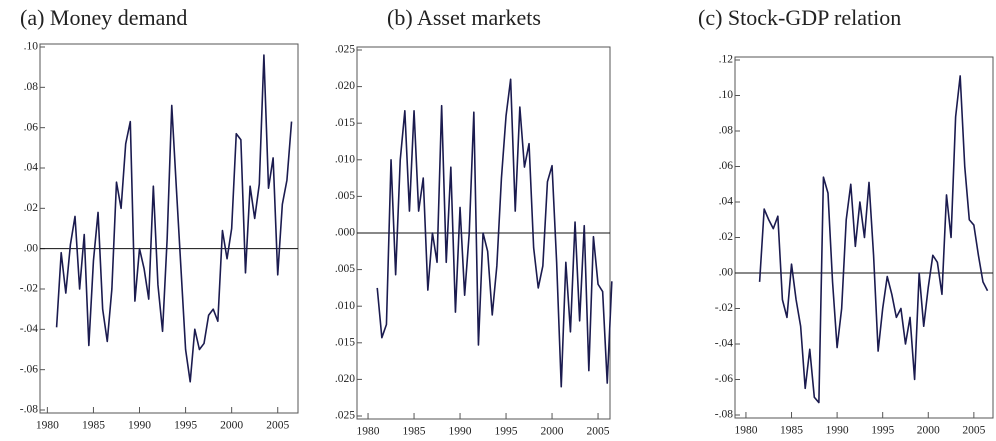 The height and width of the screenshot is (441, 996). I want to click on panel-title: (c) Stock-GDP relation, so click(799, 17).